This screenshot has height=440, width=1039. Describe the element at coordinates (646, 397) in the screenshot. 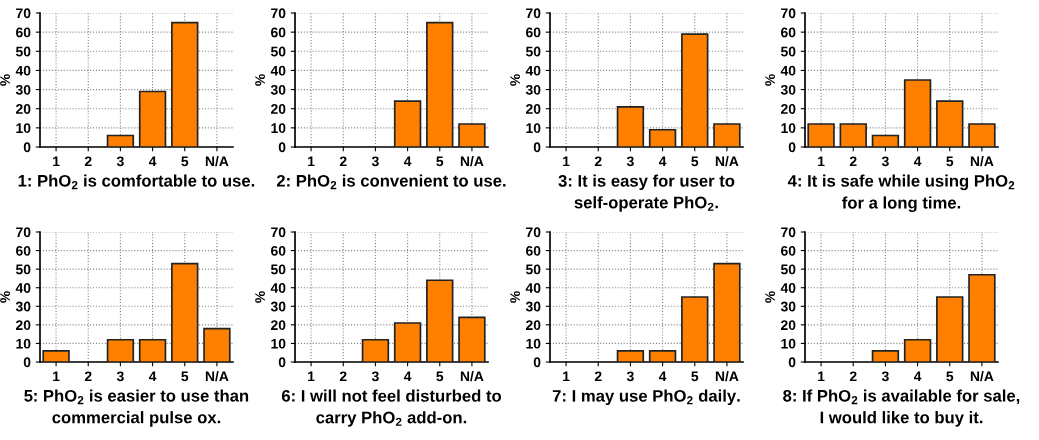

I see `x-axis-title: 7: I may use PhO$_{2}$ daily.` at that location.